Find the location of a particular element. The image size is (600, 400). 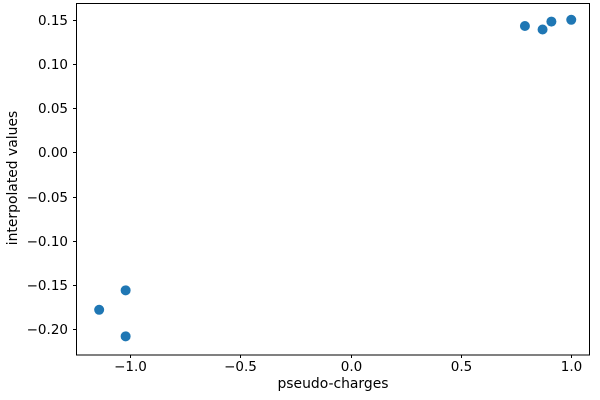

y-tick-label: −0.10 is located at coordinates (47, 242).